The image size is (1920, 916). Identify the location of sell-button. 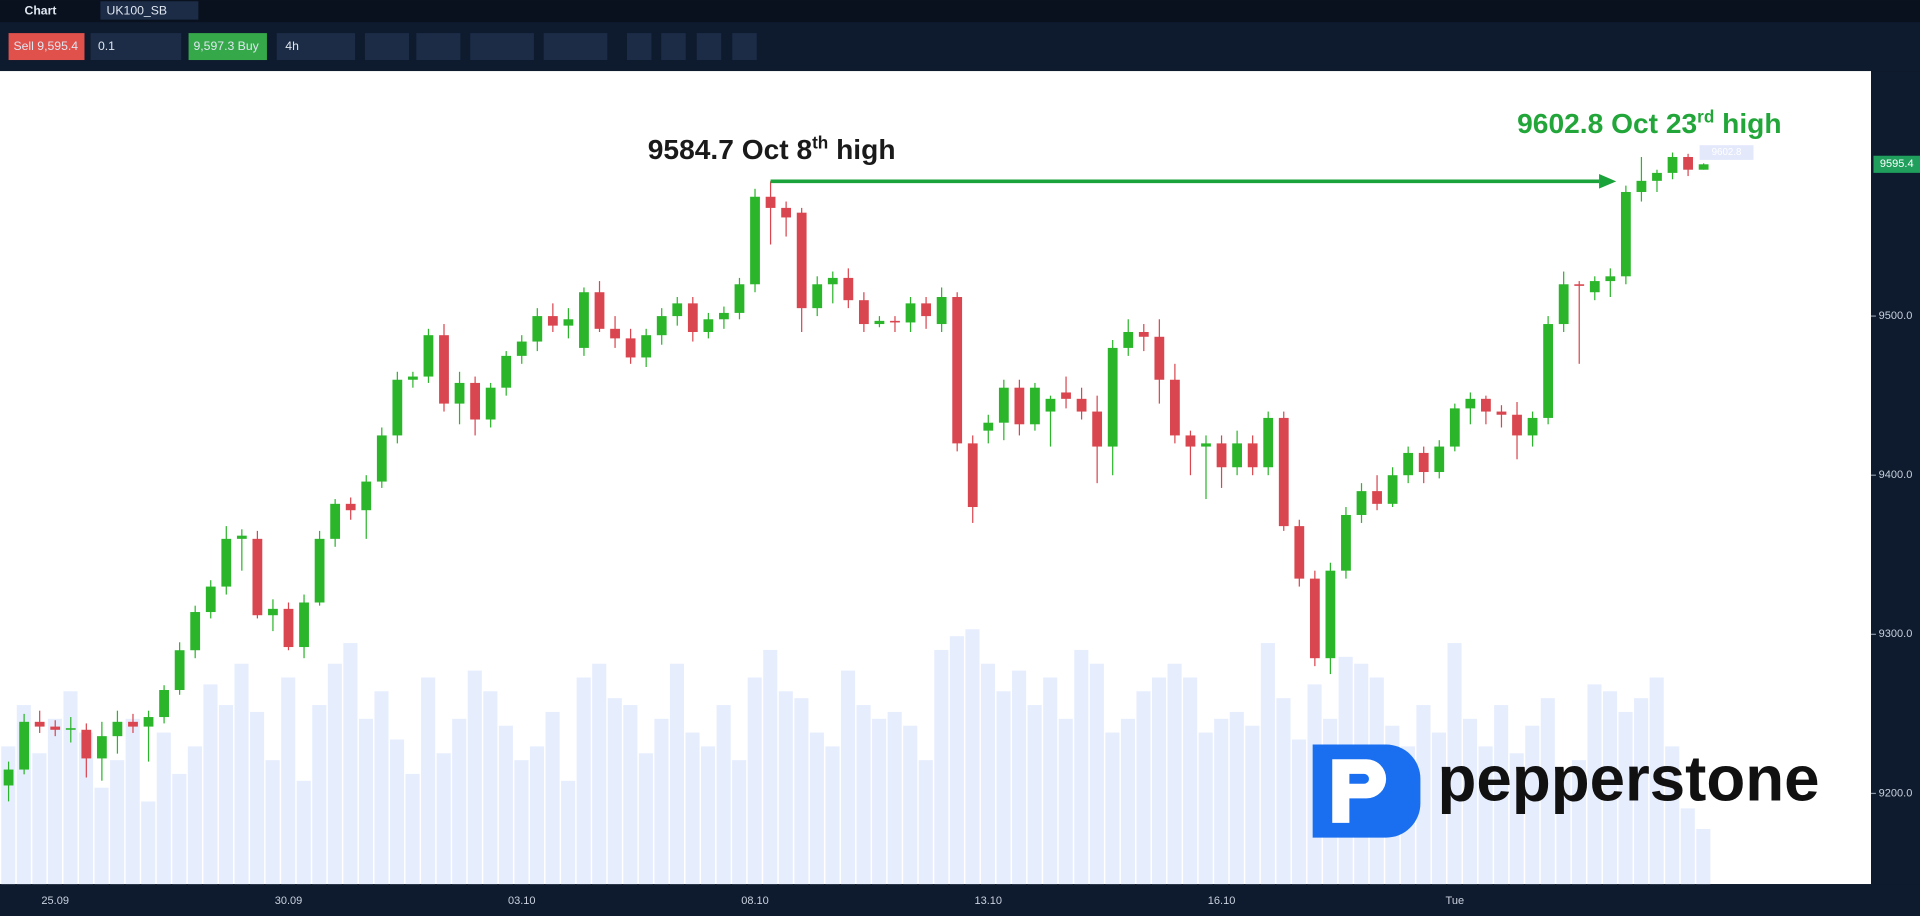
(46, 47).